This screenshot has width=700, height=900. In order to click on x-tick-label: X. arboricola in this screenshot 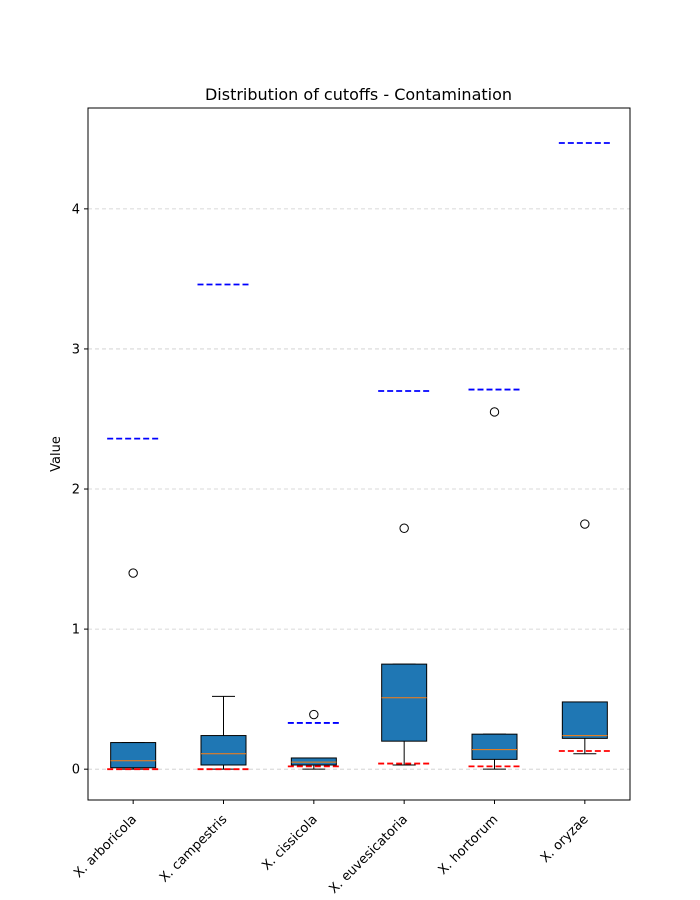, I will do `click(105, 846)`.